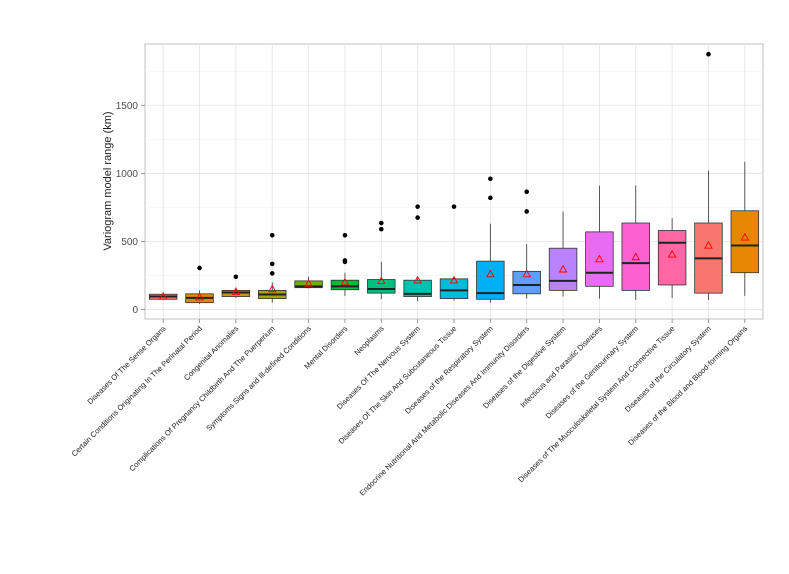 This screenshot has width=789, height=574. What do you see at coordinates (127, 174) in the screenshot?
I see `y-tick-label: 1000` at bounding box center [127, 174].